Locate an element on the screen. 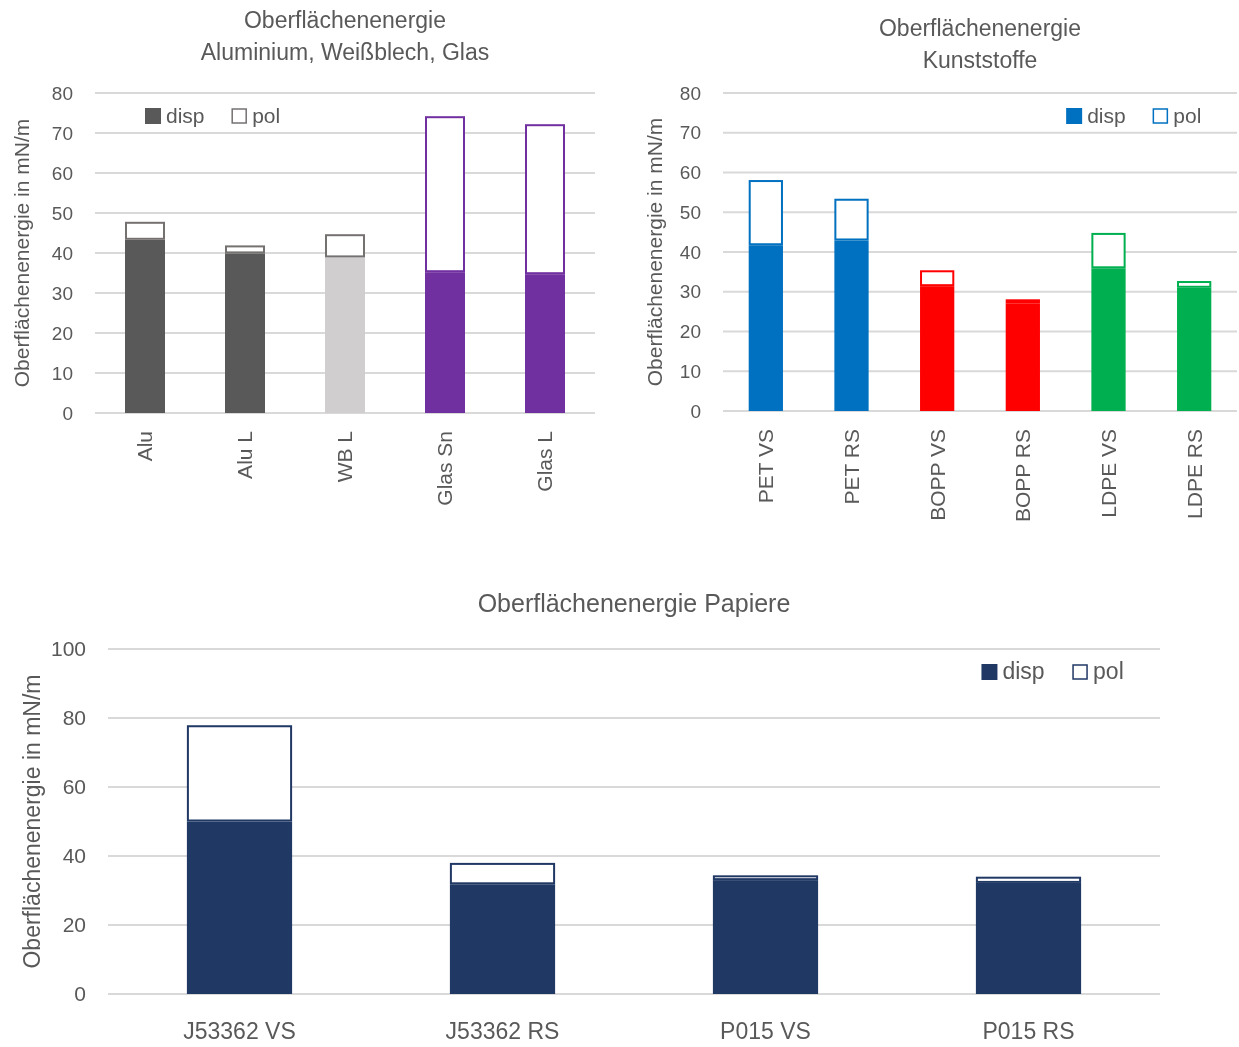  x-tick-label: BOPP RS is located at coordinates (1023, 475).